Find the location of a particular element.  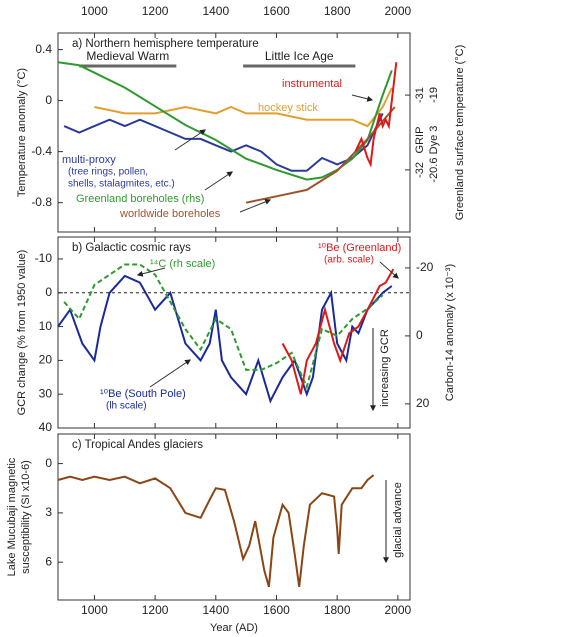

series-label: multi-proxy is located at coordinates (89, 160).